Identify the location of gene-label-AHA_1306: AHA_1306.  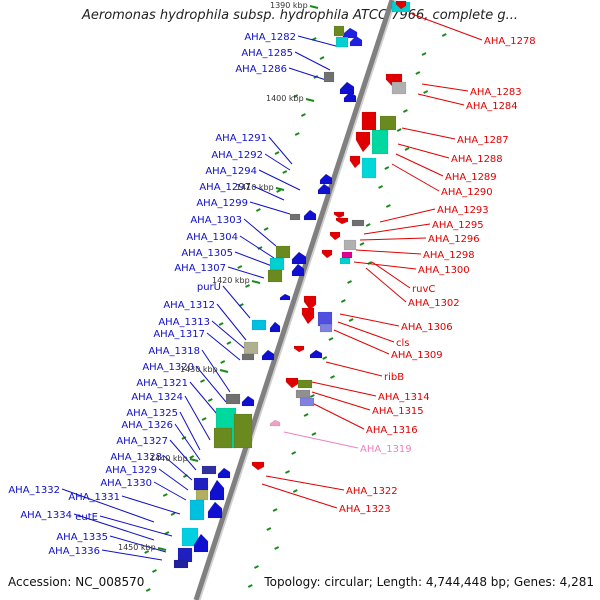
(427, 327).